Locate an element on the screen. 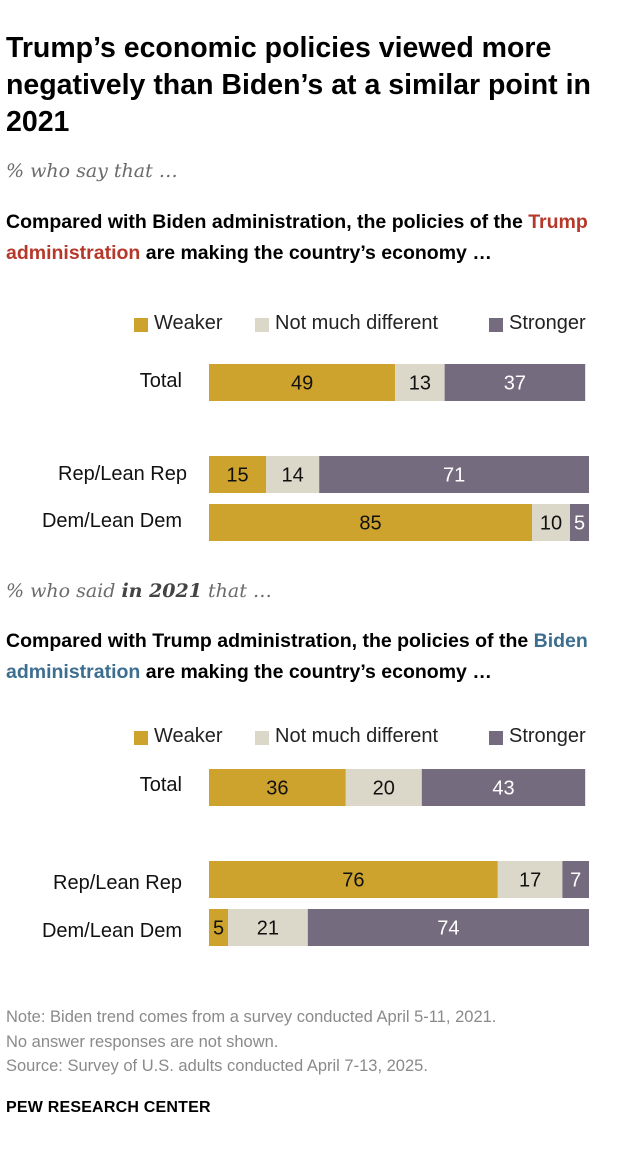 This screenshot has height=1164, width=620. panel1-data-label-row1-not-much-different: 14 is located at coordinates (292, 476).